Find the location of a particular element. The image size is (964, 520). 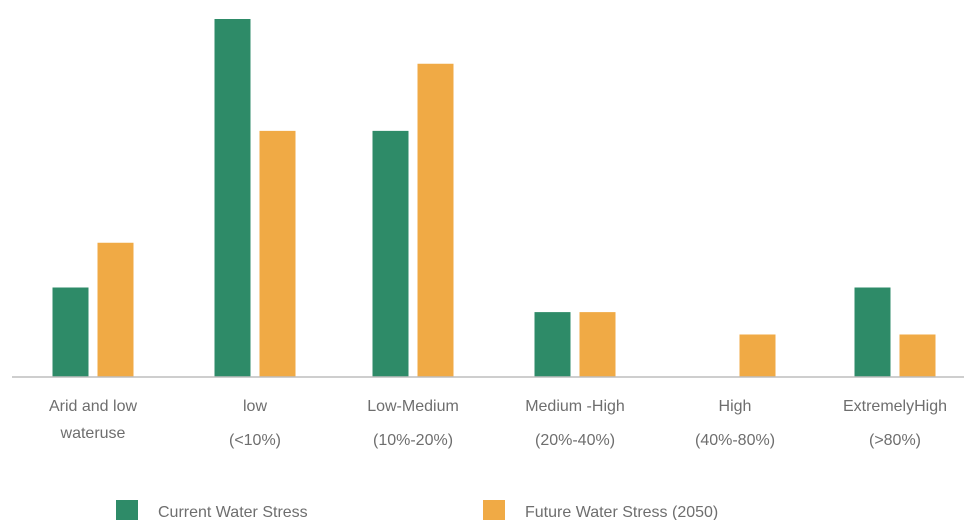

bar-series2-cat5 is located at coordinates (757, 355).